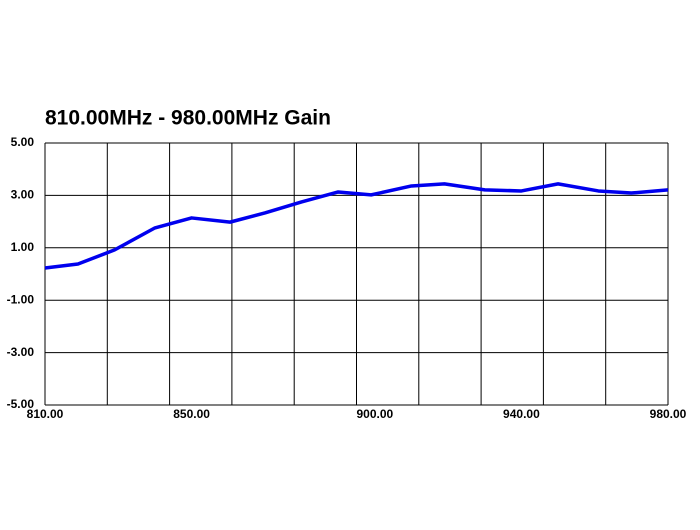 The image size is (700, 530). I want to click on x-tick-label: 980.00, so click(668, 414).